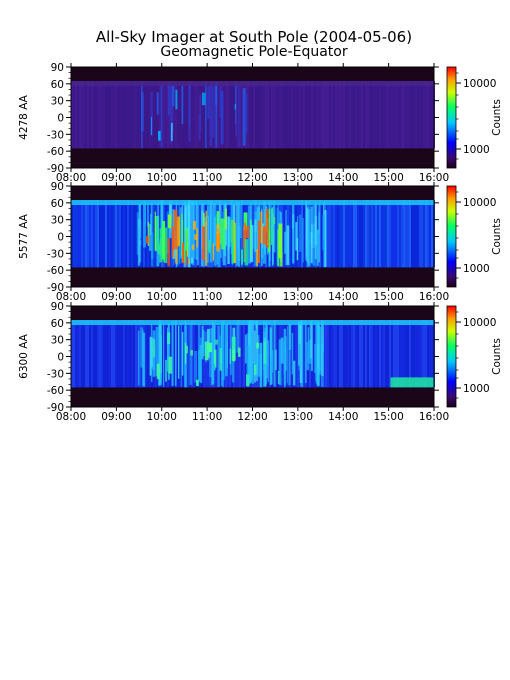  What do you see at coordinates (412, 382) in the screenshot?
I see `late-emission` at bounding box center [412, 382].